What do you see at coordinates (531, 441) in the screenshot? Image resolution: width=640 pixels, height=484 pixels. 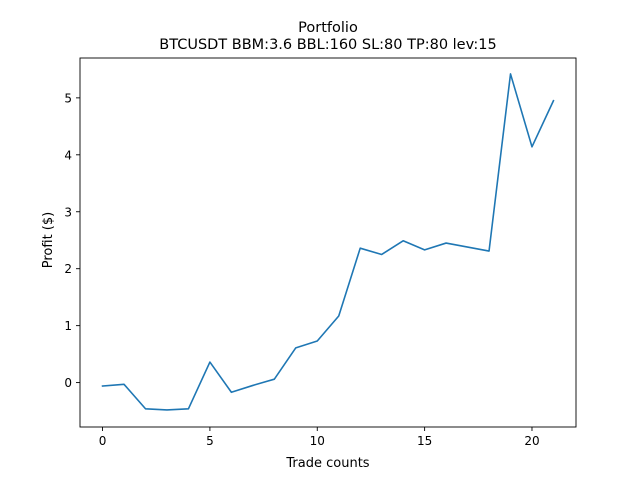 I see `x-tick-label: 20` at bounding box center [531, 441].